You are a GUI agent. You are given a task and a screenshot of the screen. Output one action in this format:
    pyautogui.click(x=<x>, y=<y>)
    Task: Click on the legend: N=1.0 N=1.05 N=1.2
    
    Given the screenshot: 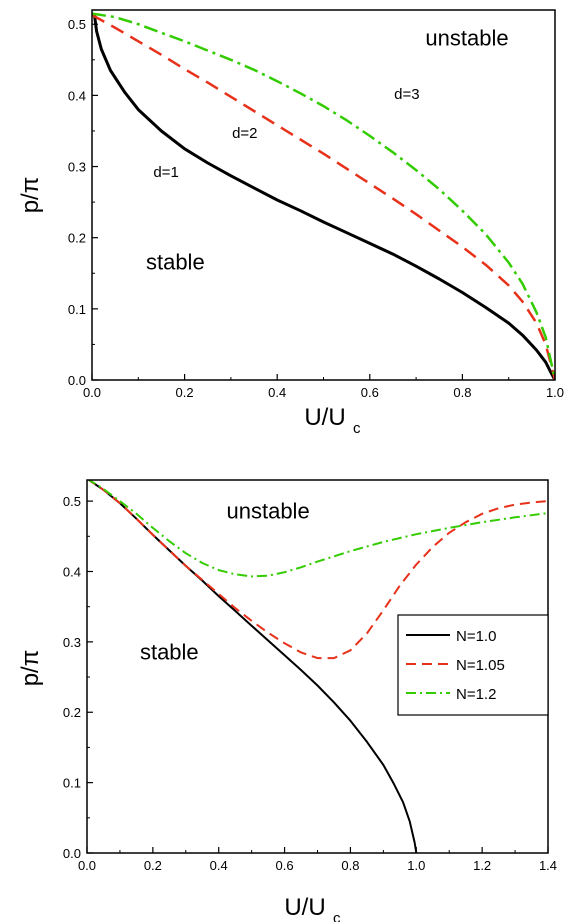 What is the action you would take?
    pyautogui.click(x=473, y=665)
    